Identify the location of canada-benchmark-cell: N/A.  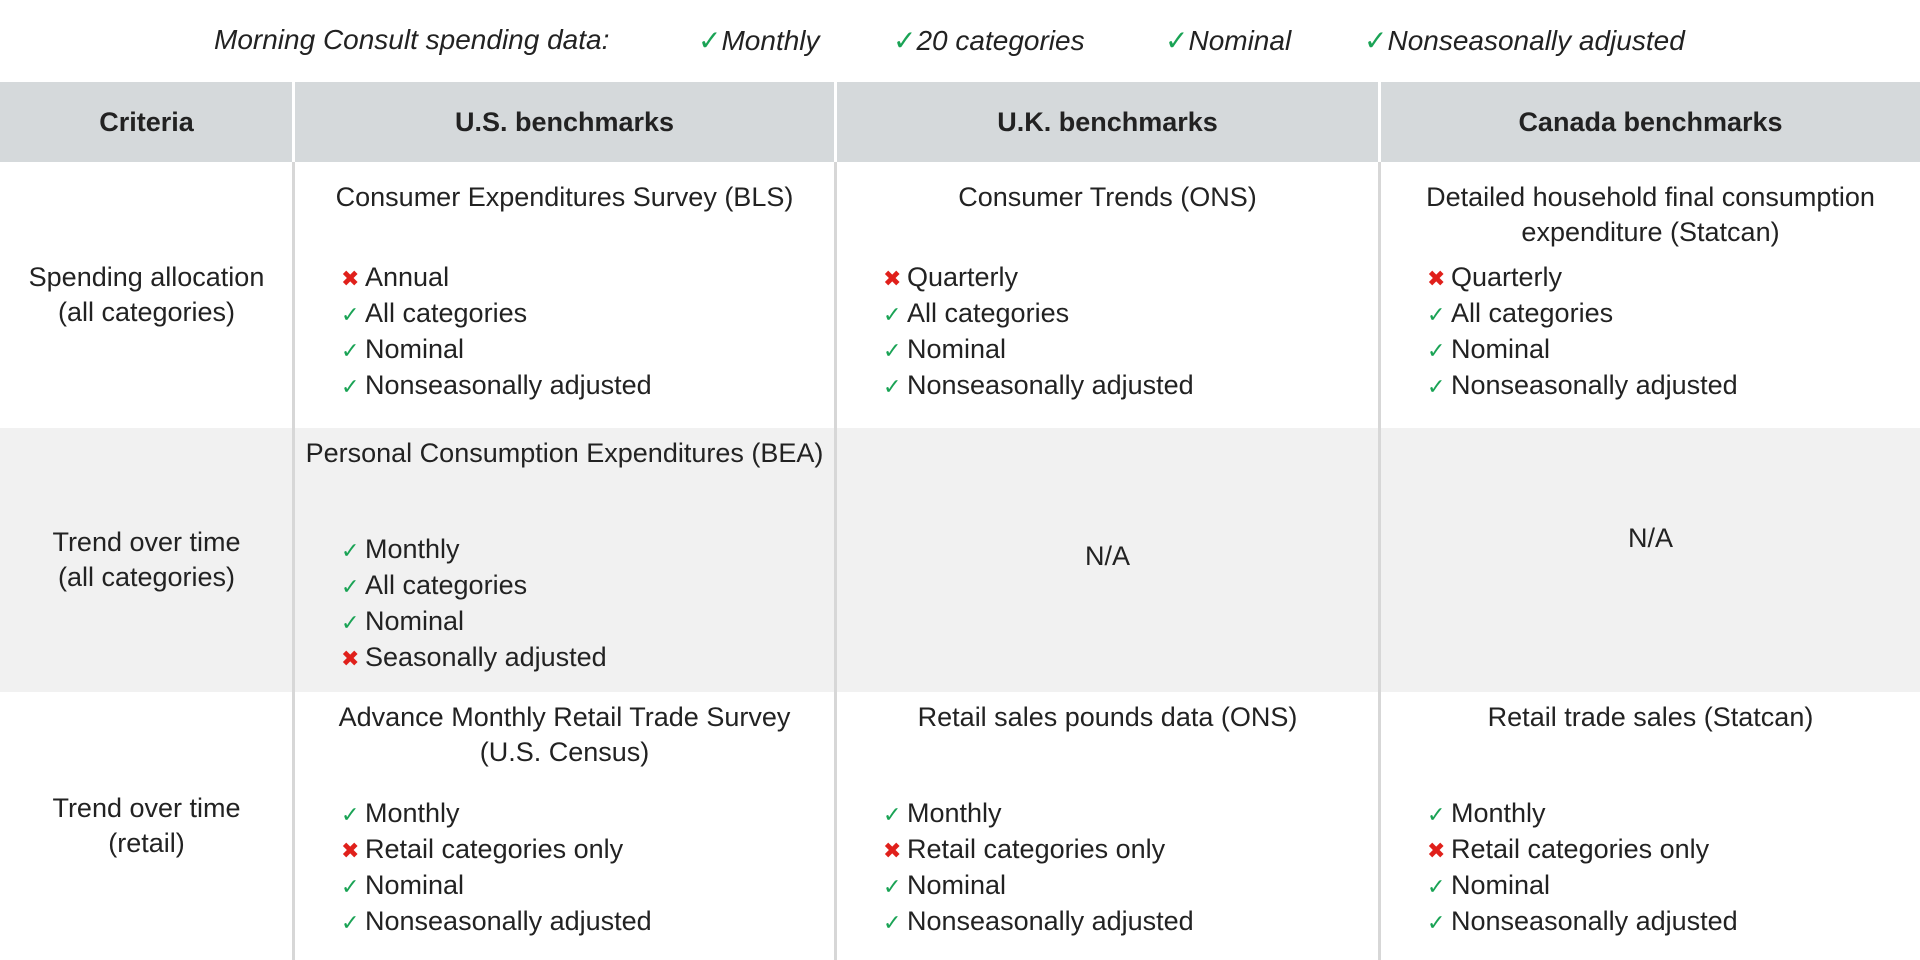
(1650, 560).